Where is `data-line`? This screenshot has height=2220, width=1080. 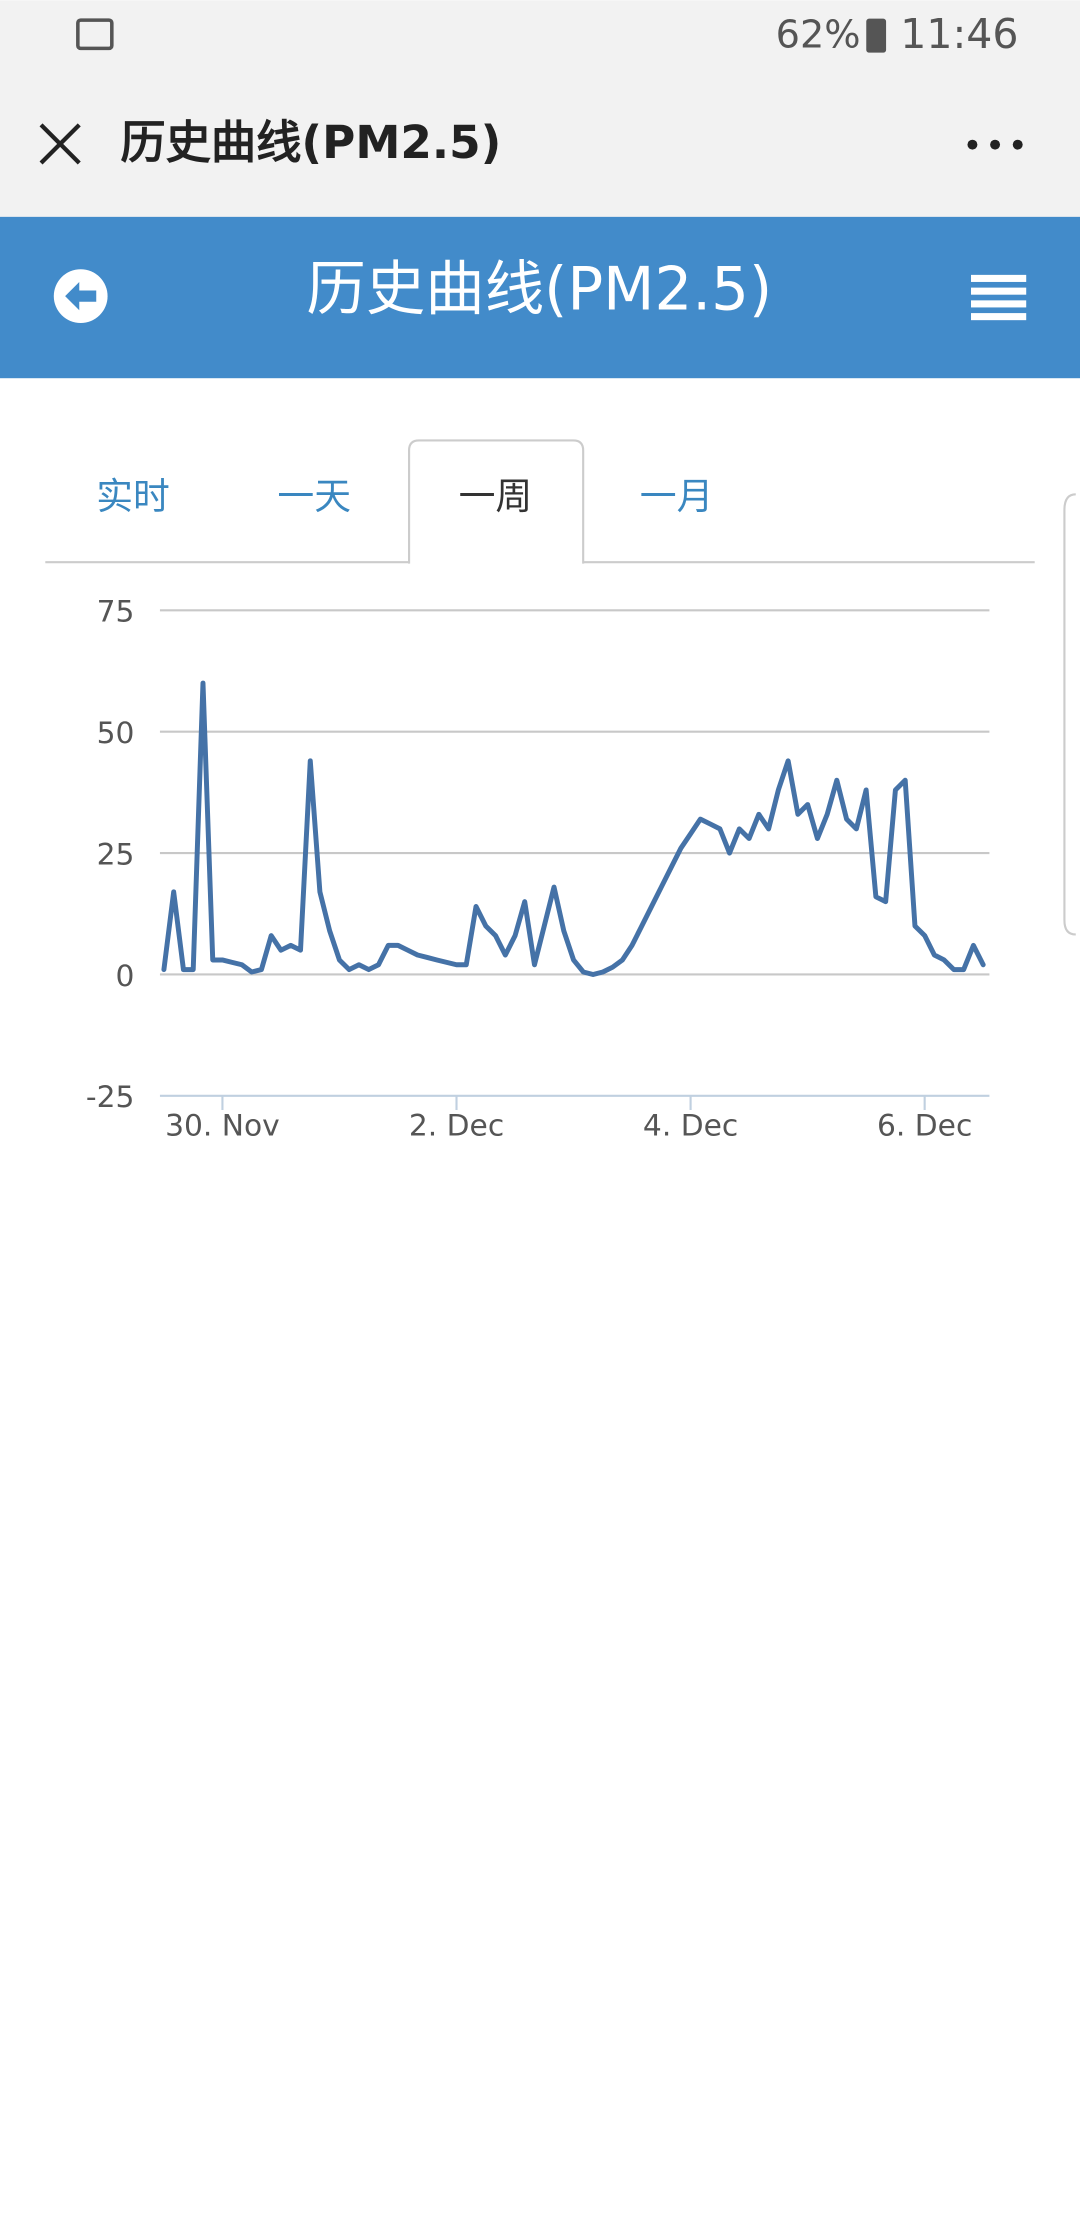
data-line is located at coordinates (573, 829).